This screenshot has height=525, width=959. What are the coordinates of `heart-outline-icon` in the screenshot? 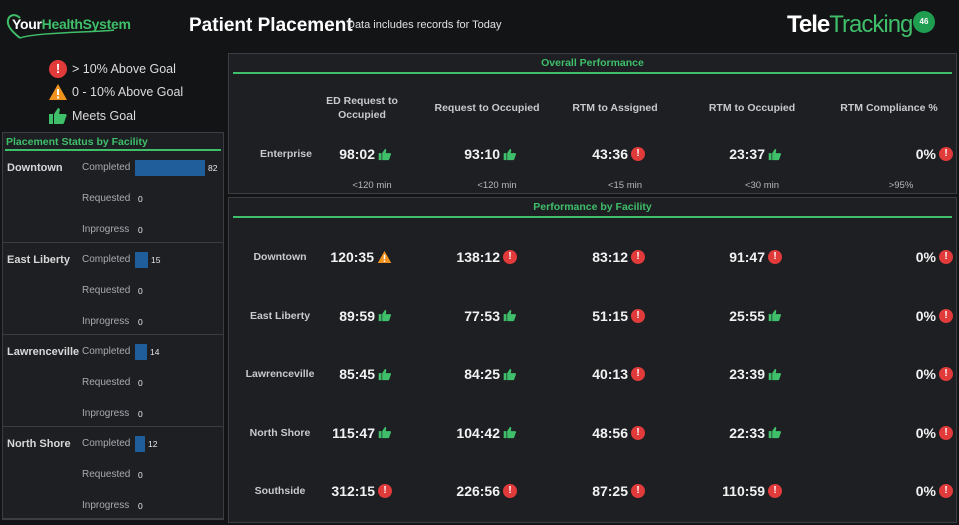 It's located at (60, 26).